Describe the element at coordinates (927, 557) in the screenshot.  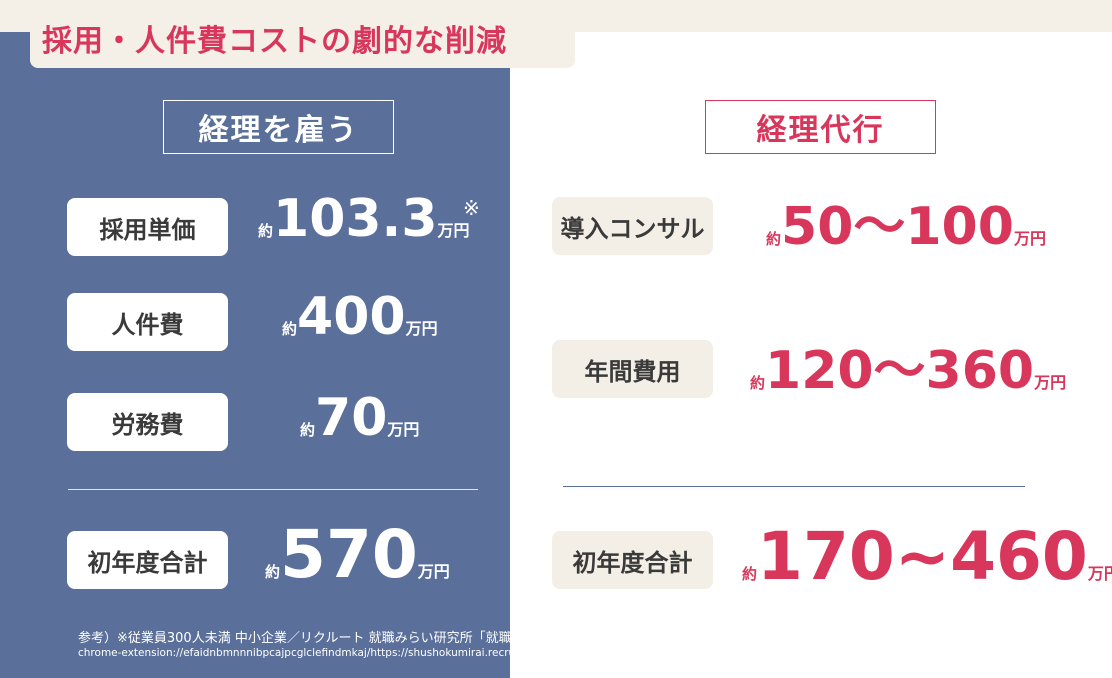
I see `value-first-year-total: 約170~460万円` at that location.